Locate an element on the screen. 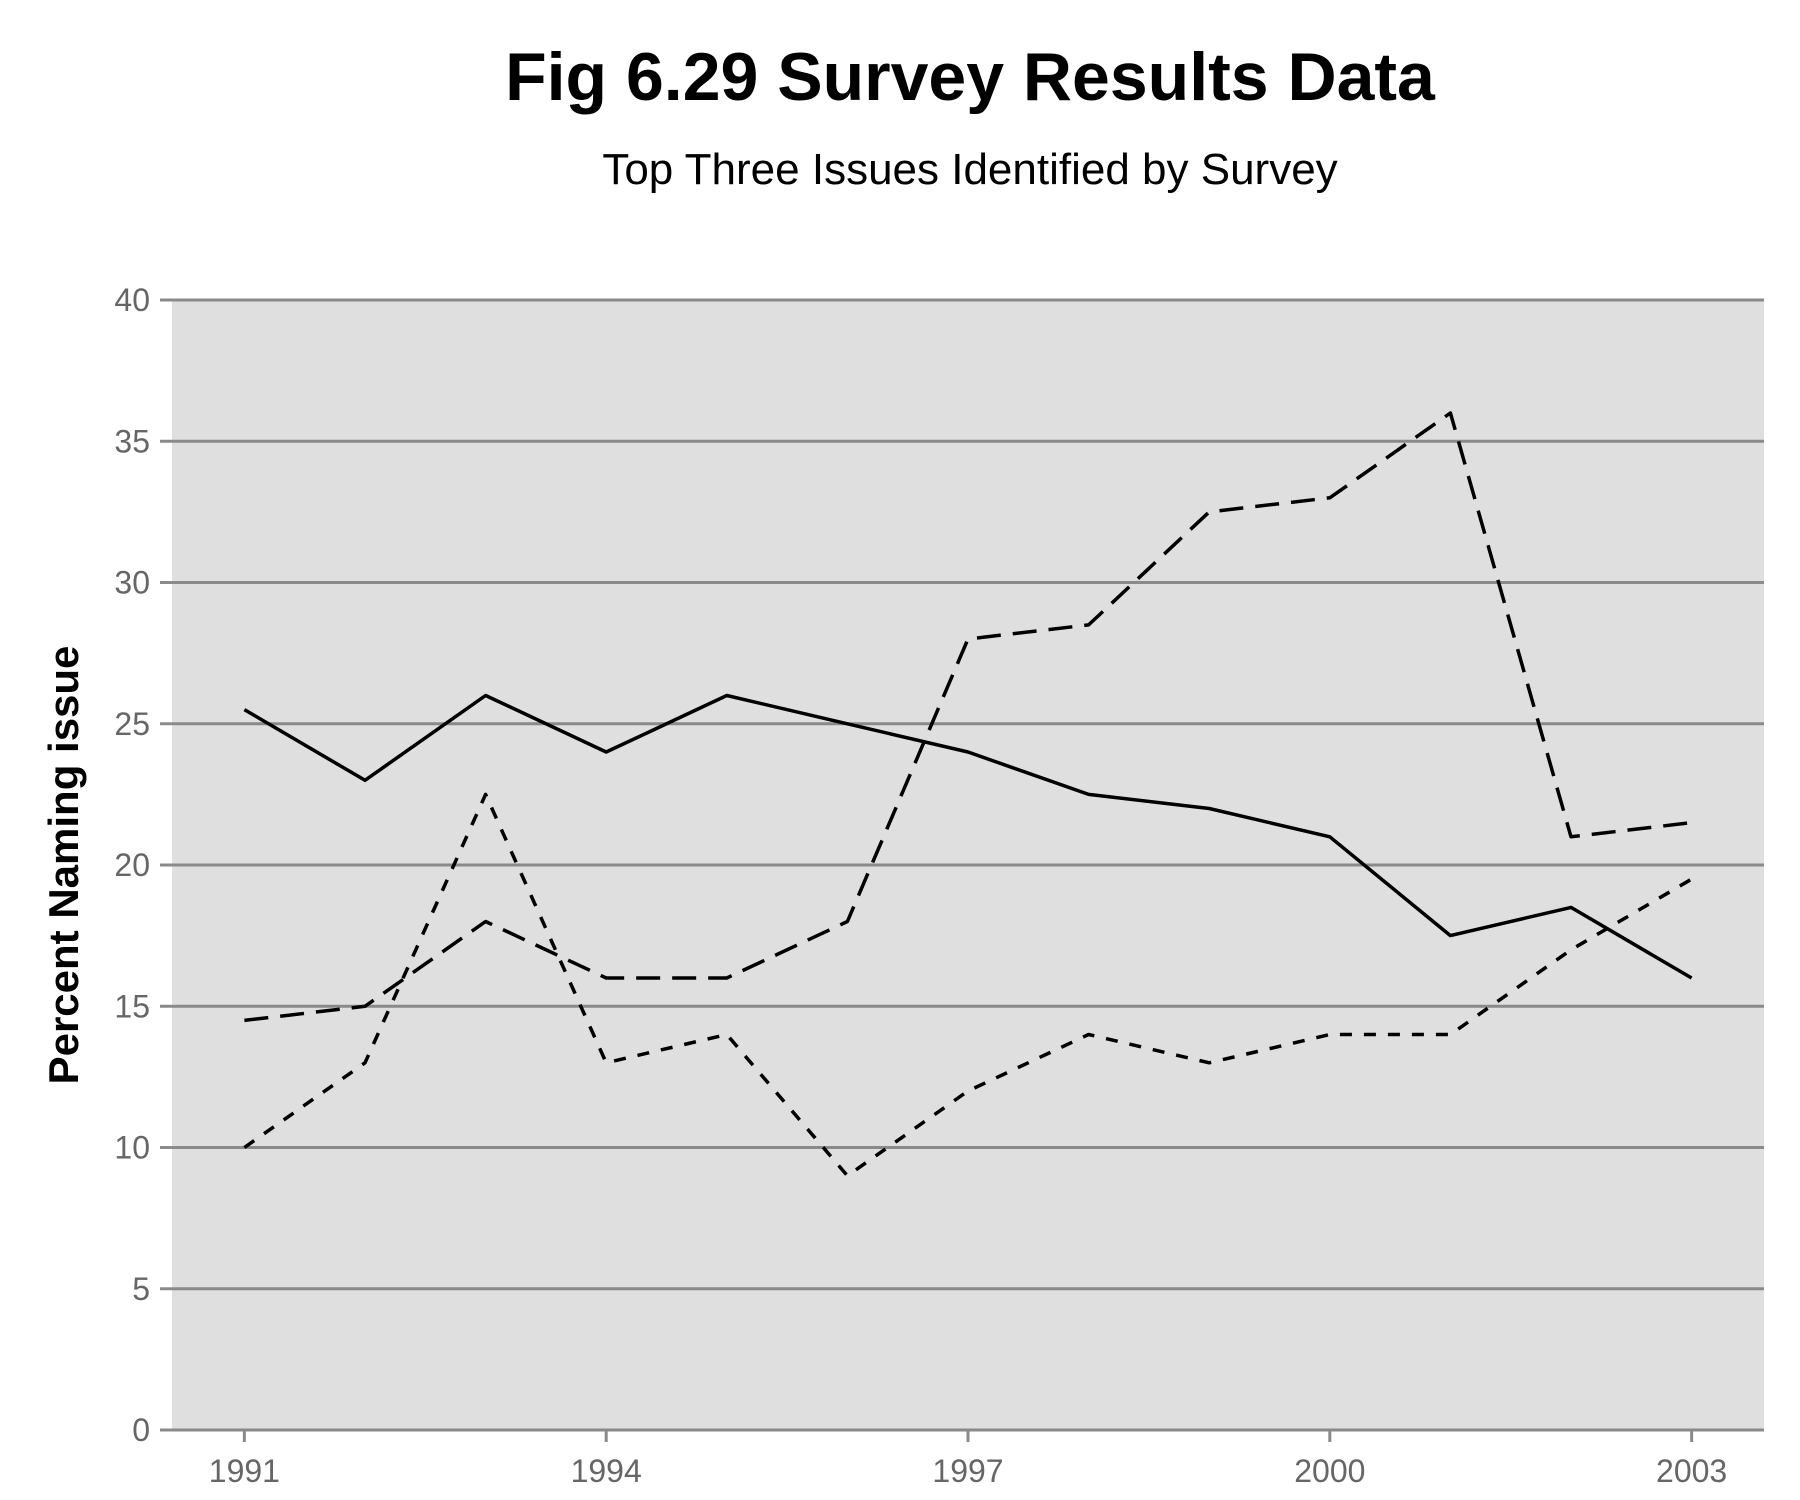  y-tick-label: 0 is located at coordinates (141, 1430).